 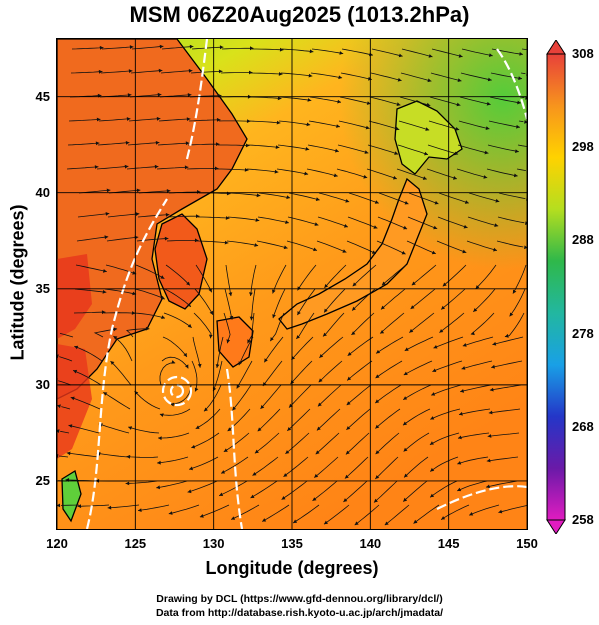 What do you see at coordinates (42, 480) in the screenshot?
I see `y-tick-label: 25` at bounding box center [42, 480].